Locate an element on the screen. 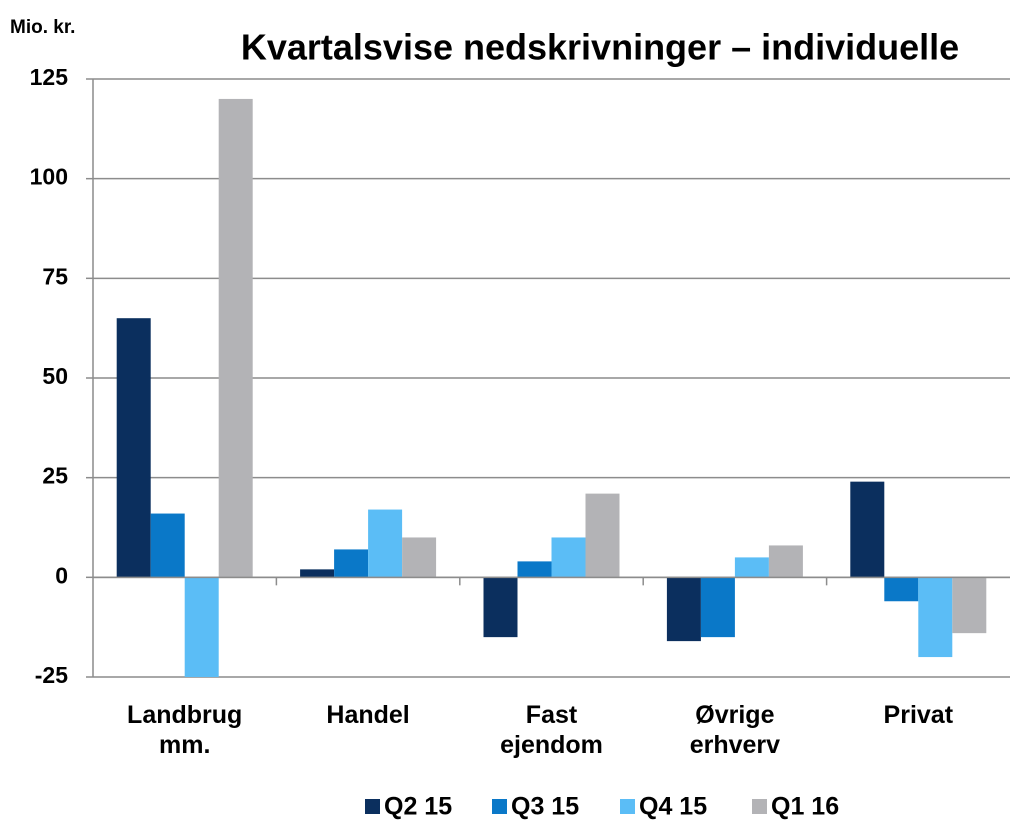 The height and width of the screenshot is (831, 1030). y-axis-label: Mio. kr. is located at coordinates (42, 27).